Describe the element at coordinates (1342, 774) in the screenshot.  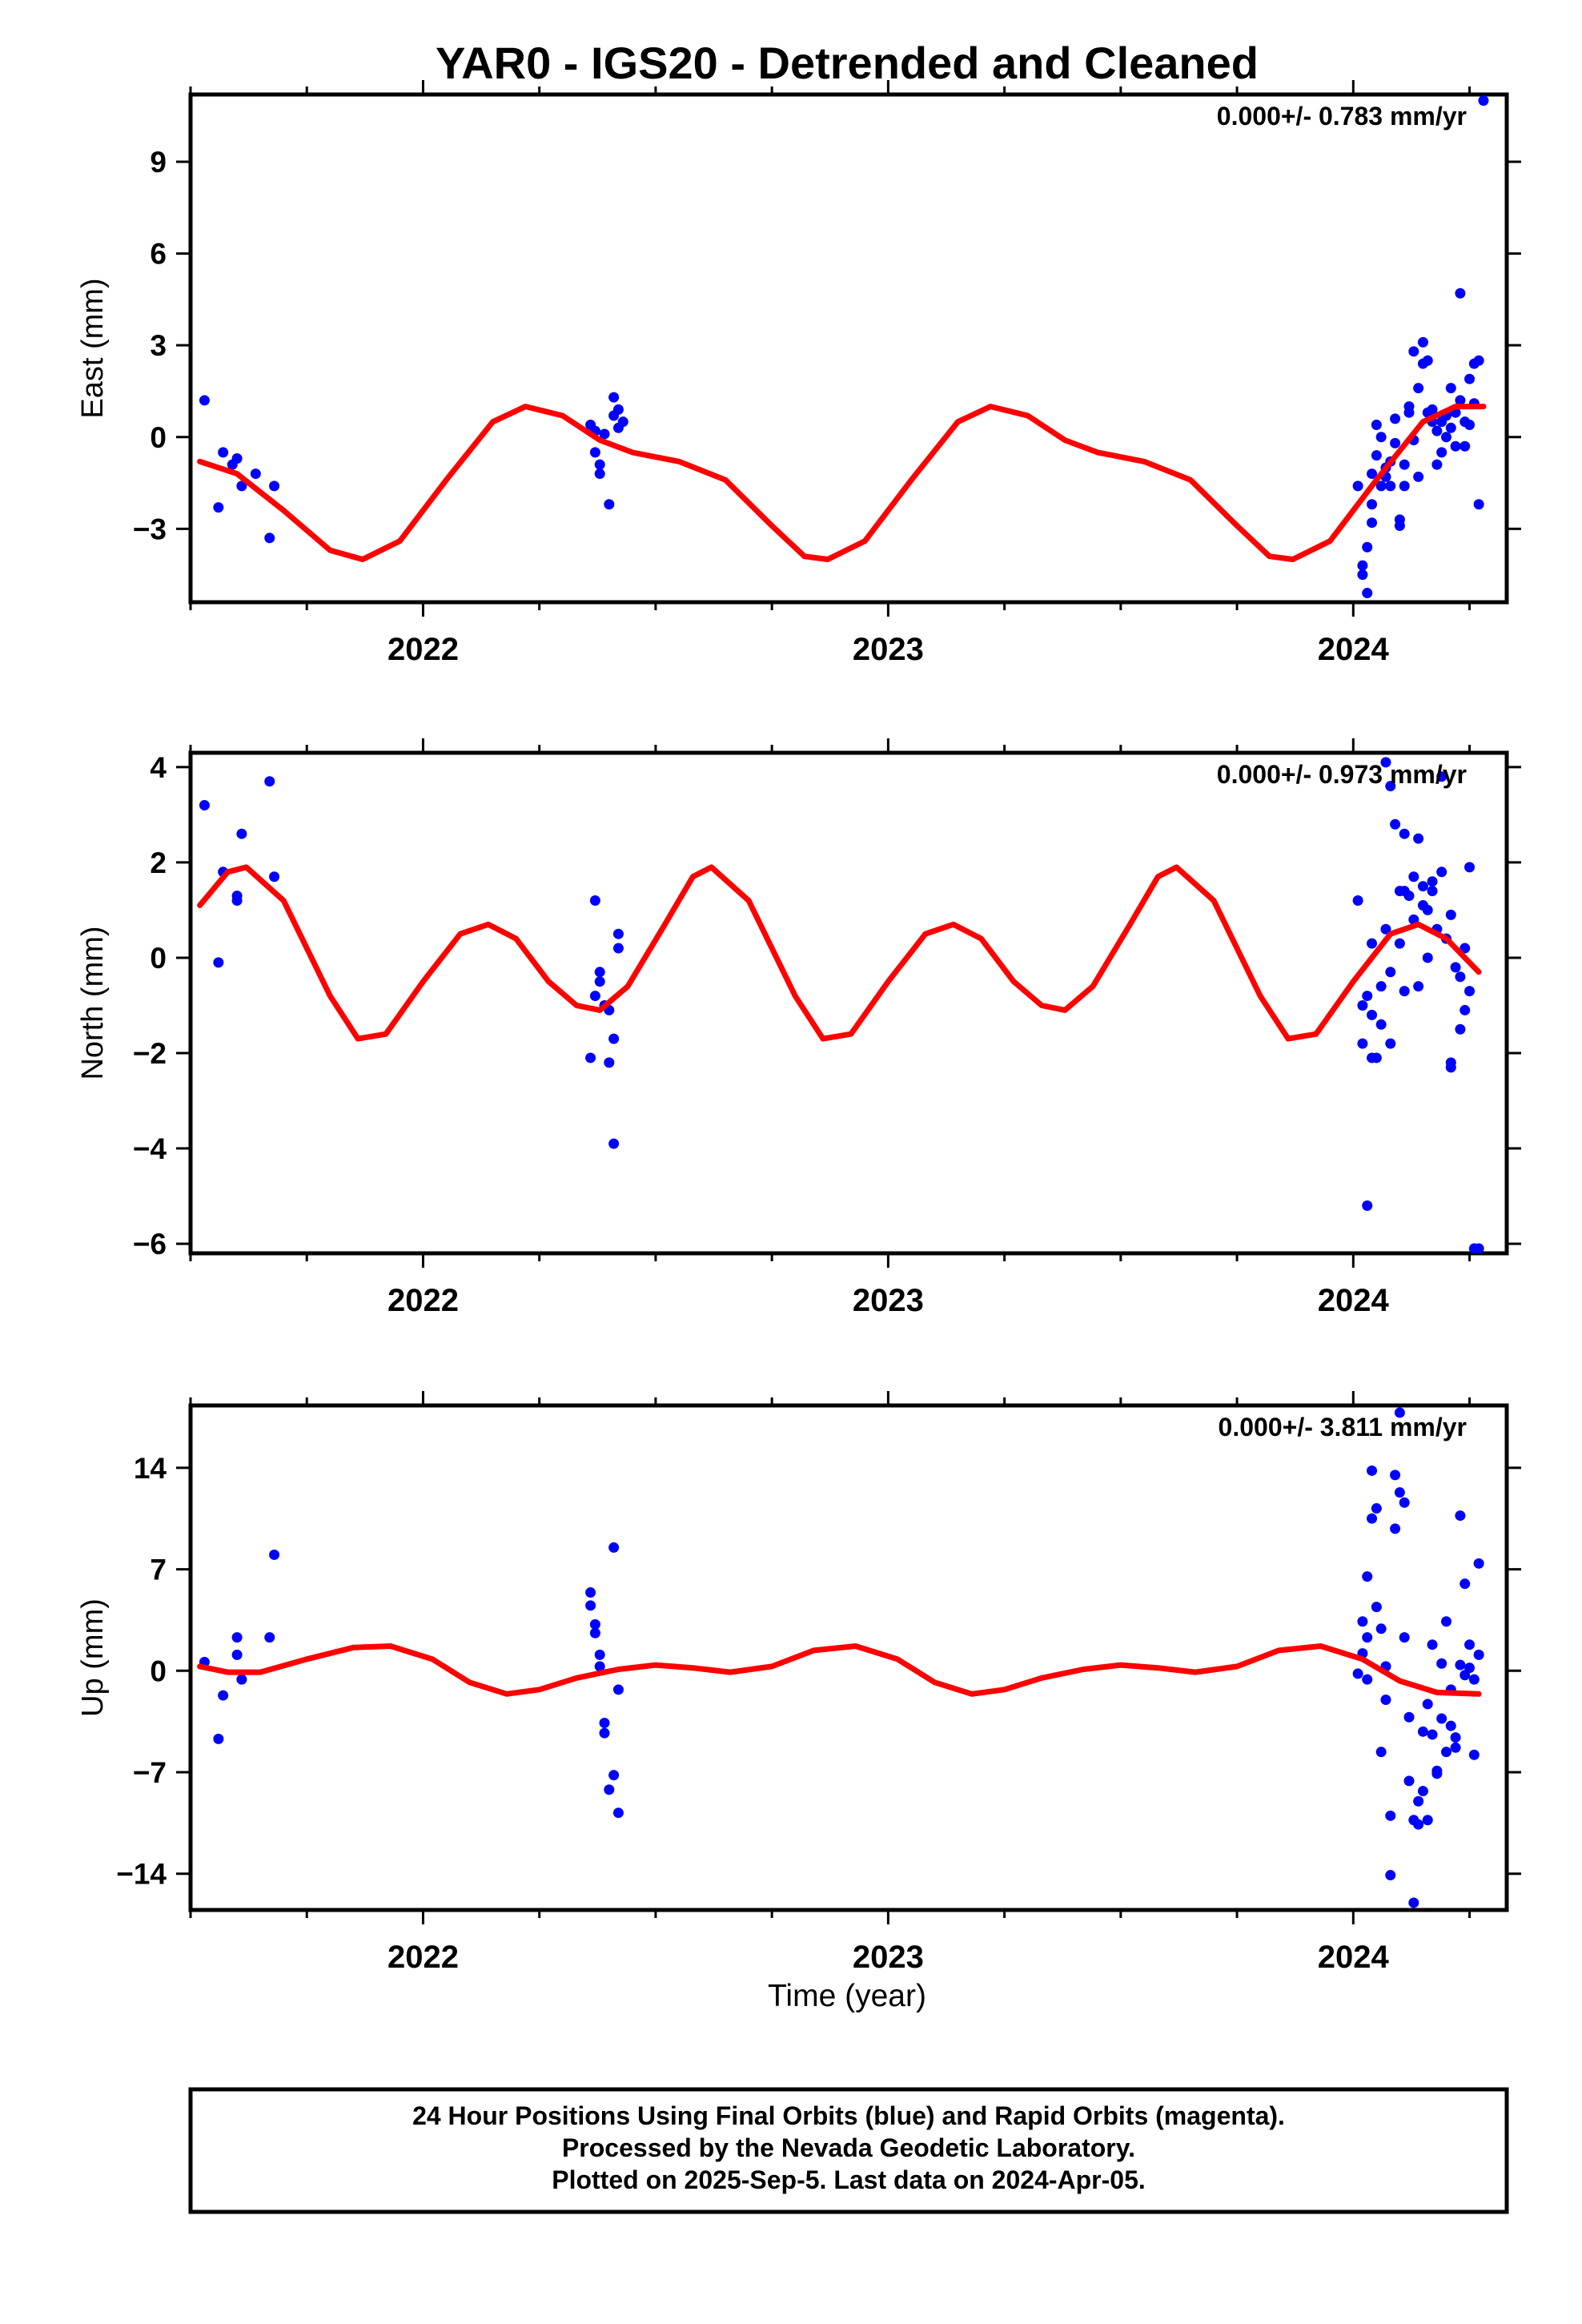
I see `rate-label: 0.000+/- 0.973 mm/yr` at that location.